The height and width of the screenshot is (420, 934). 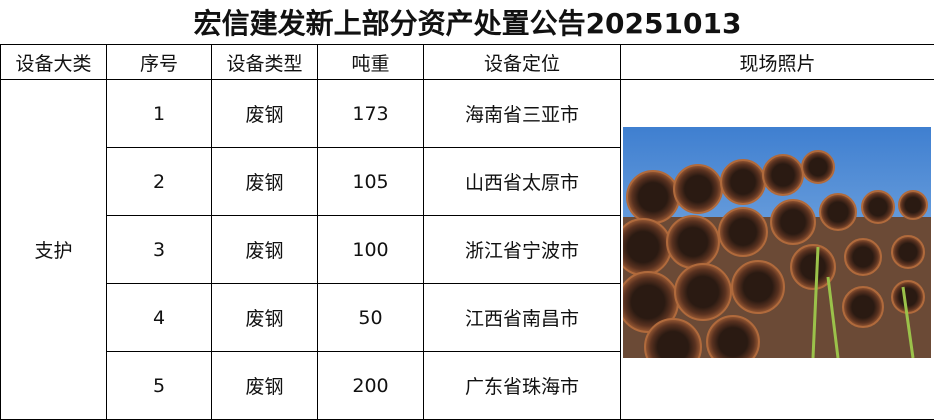 I want to click on cell-location: 广东省珠海市, so click(x=522, y=386).